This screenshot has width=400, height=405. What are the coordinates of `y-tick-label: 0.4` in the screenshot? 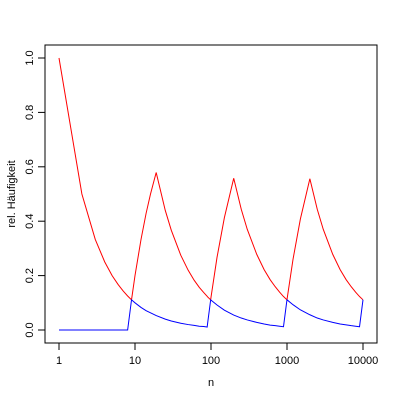 It's located at (30, 221).